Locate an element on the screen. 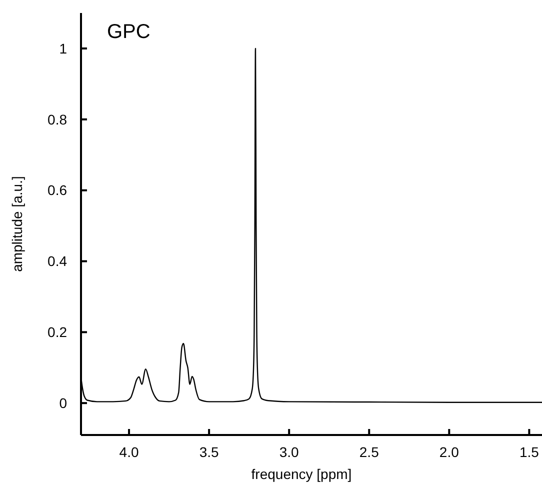 This screenshot has width=542, height=493. y-axis-title: amplitude [a.u.] is located at coordinates (17, 224).